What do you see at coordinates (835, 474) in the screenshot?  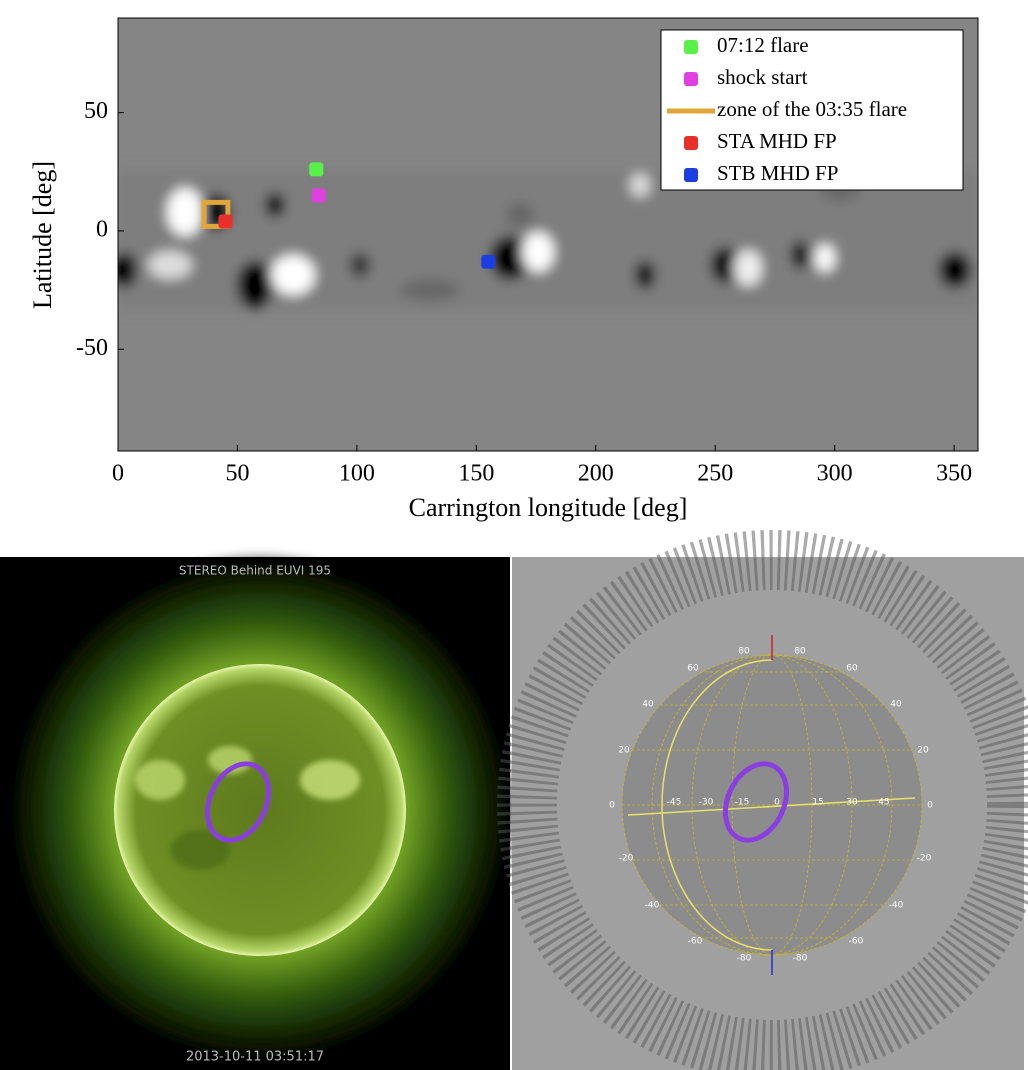 I see `x-tick-label: 300` at bounding box center [835, 474].